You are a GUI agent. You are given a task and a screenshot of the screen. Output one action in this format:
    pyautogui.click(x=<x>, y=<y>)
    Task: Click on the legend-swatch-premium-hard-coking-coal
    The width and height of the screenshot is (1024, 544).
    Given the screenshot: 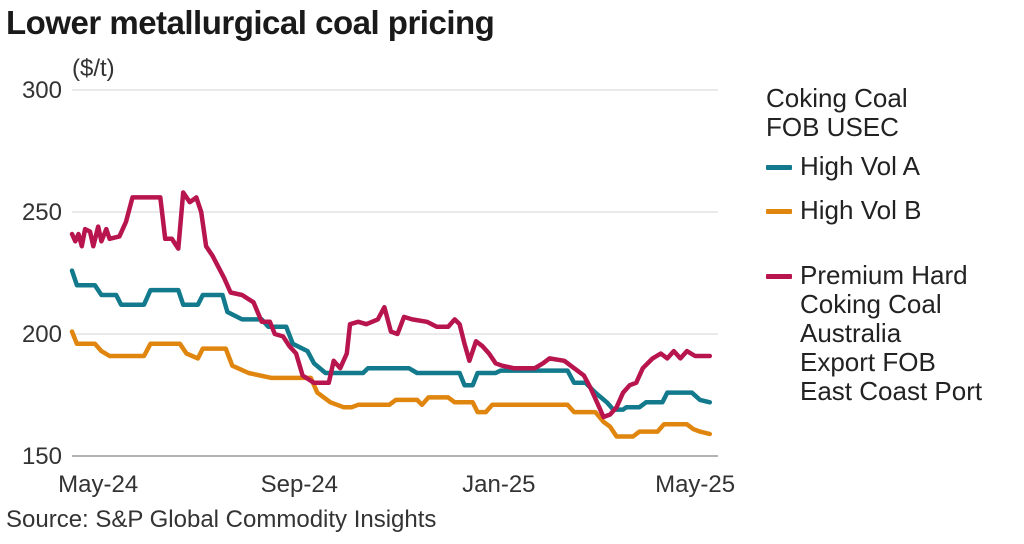 What is the action you would take?
    pyautogui.click(x=779, y=276)
    